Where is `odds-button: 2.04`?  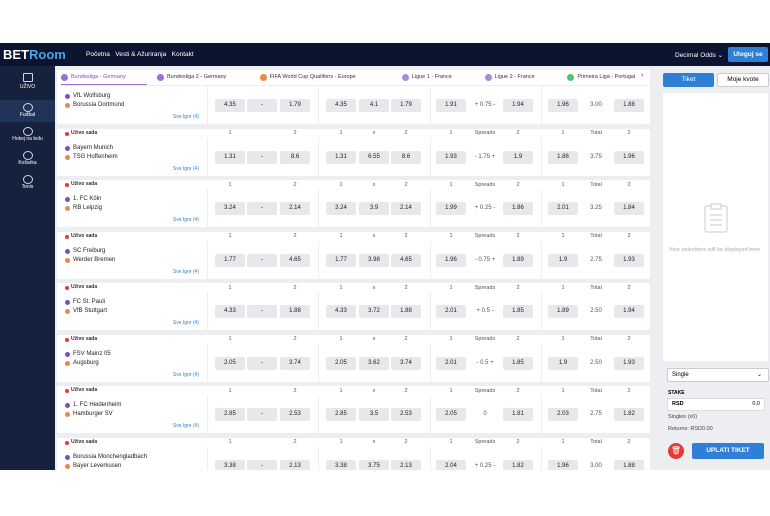
odds-button: 2.04 is located at coordinates (451, 464).